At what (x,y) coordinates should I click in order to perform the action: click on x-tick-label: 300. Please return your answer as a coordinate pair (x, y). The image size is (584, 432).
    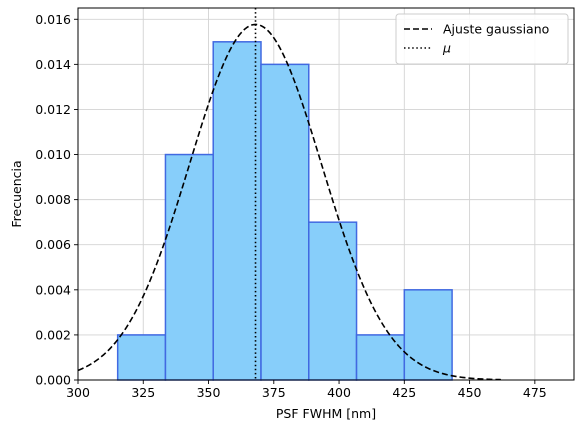
    Looking at the image, I should click on (78, 392).